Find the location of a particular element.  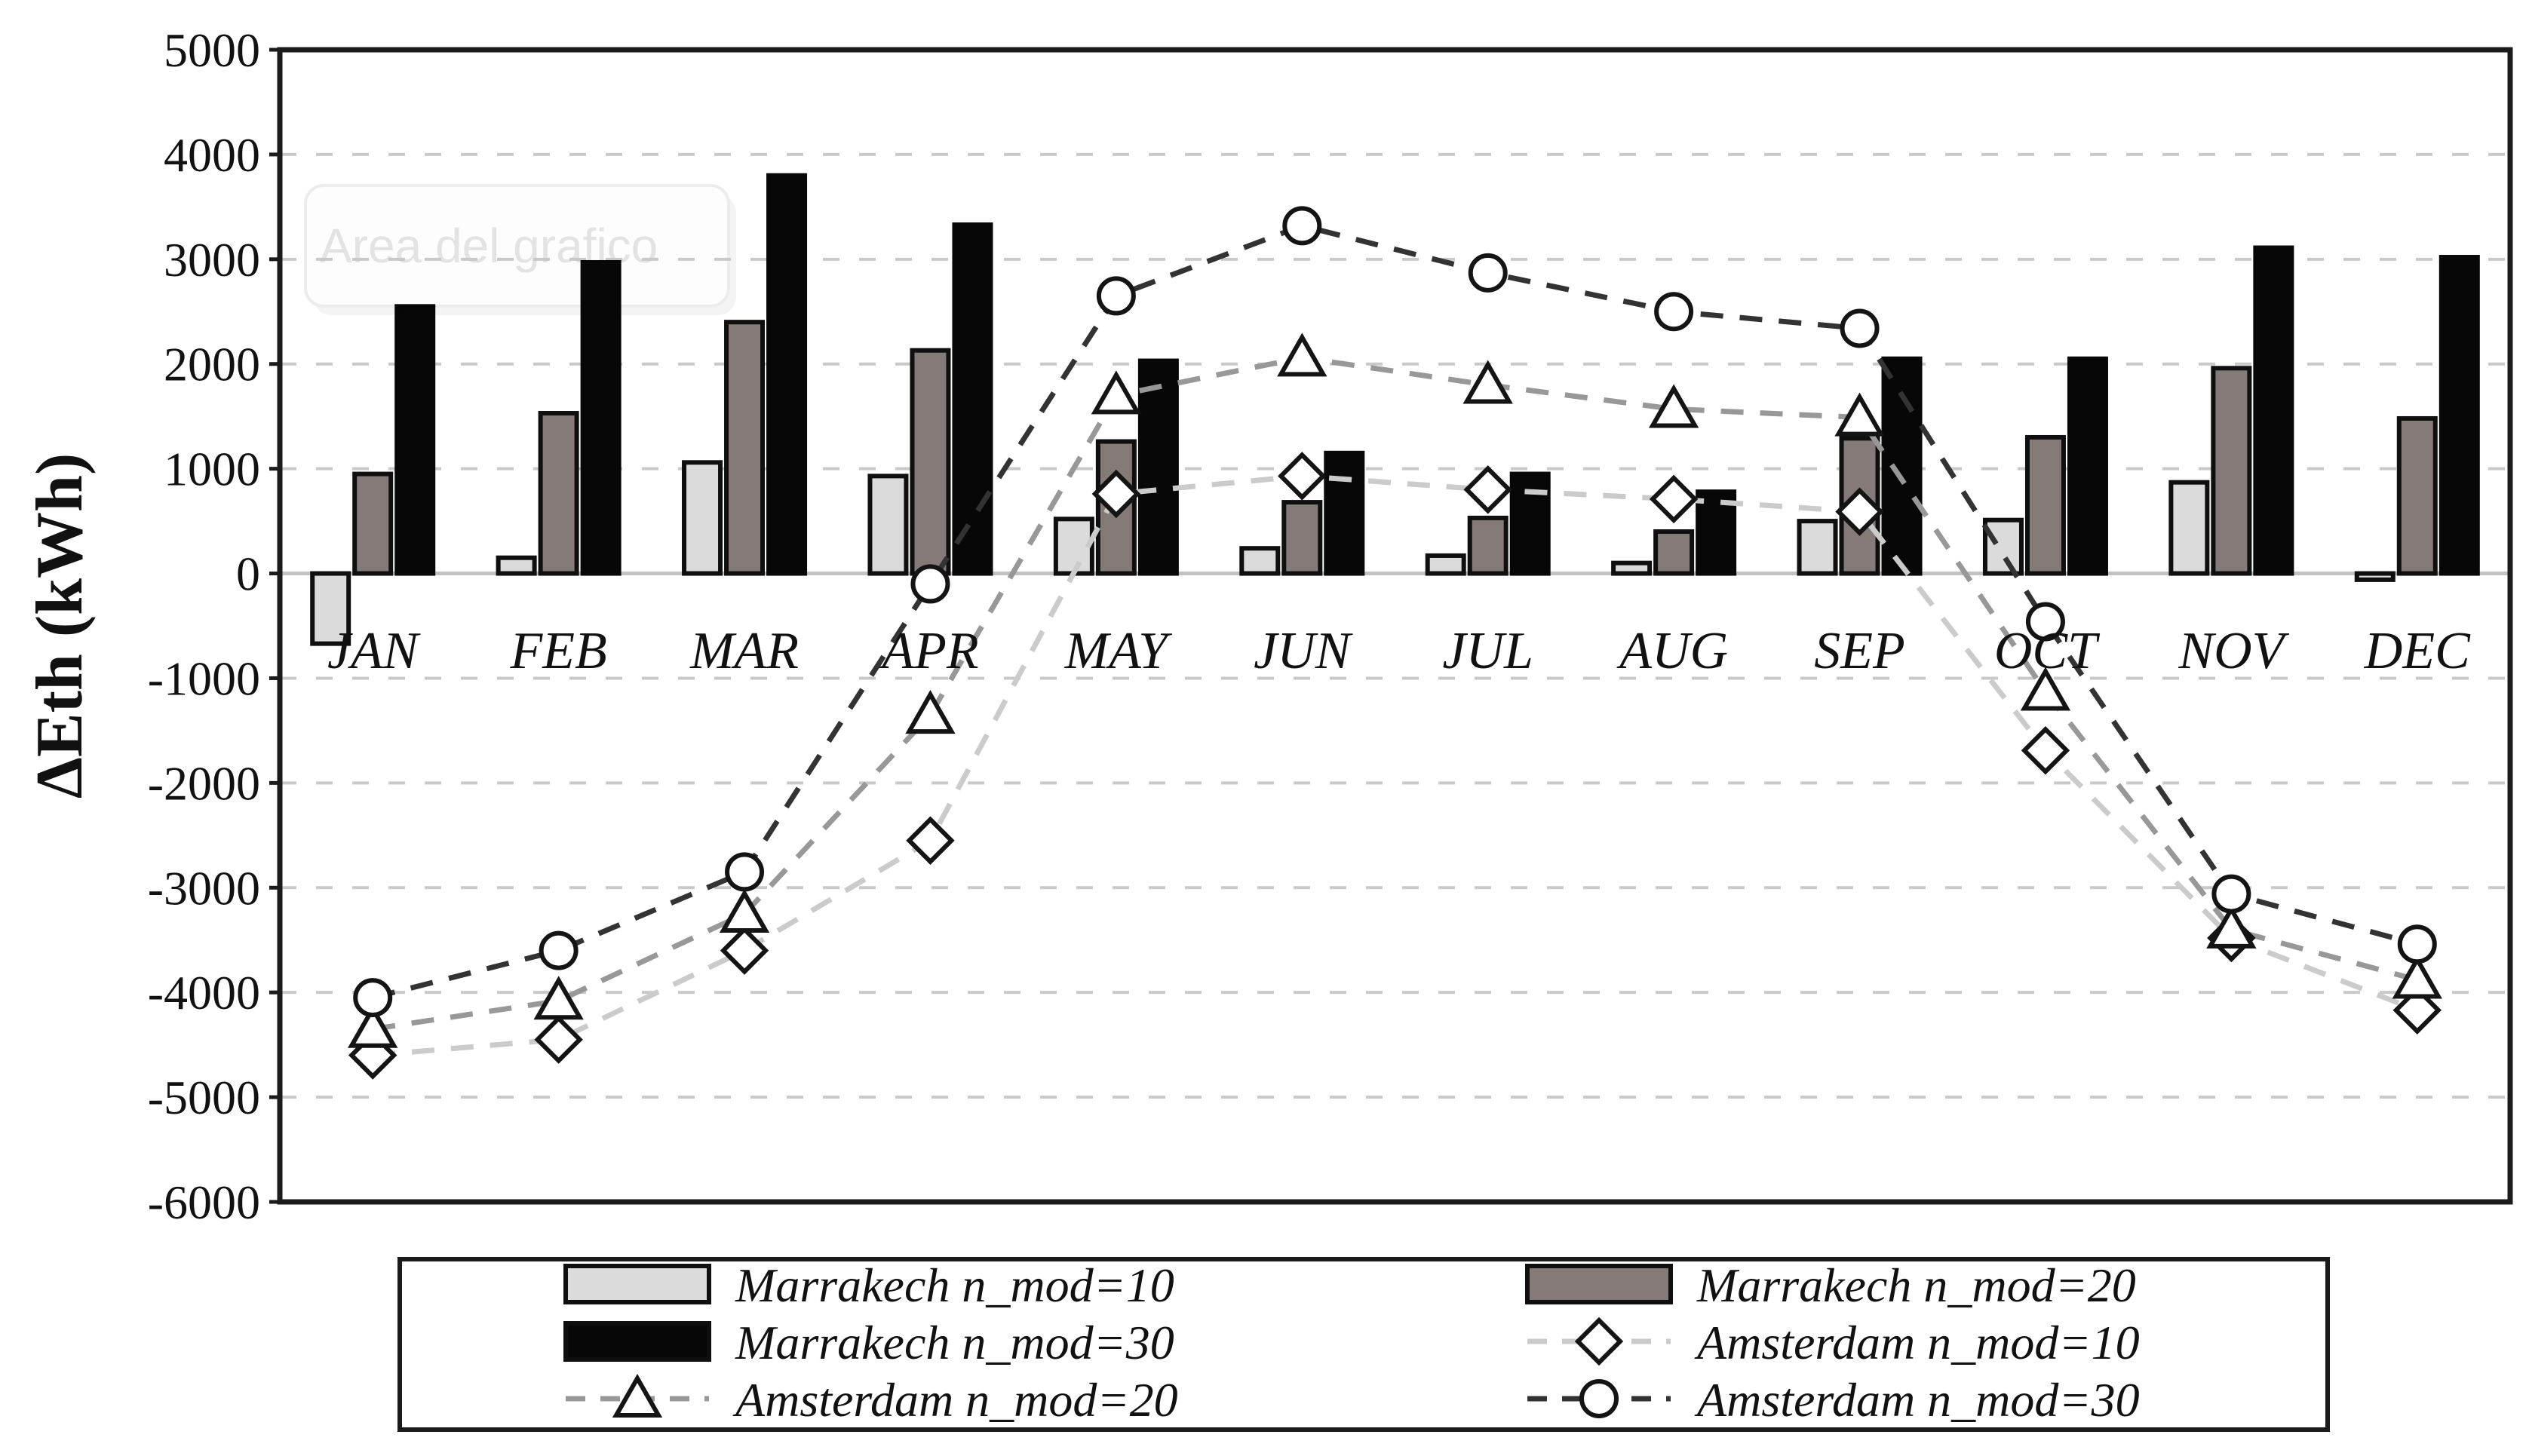

marker-circle-dec is located at coordinates (2417, 944).